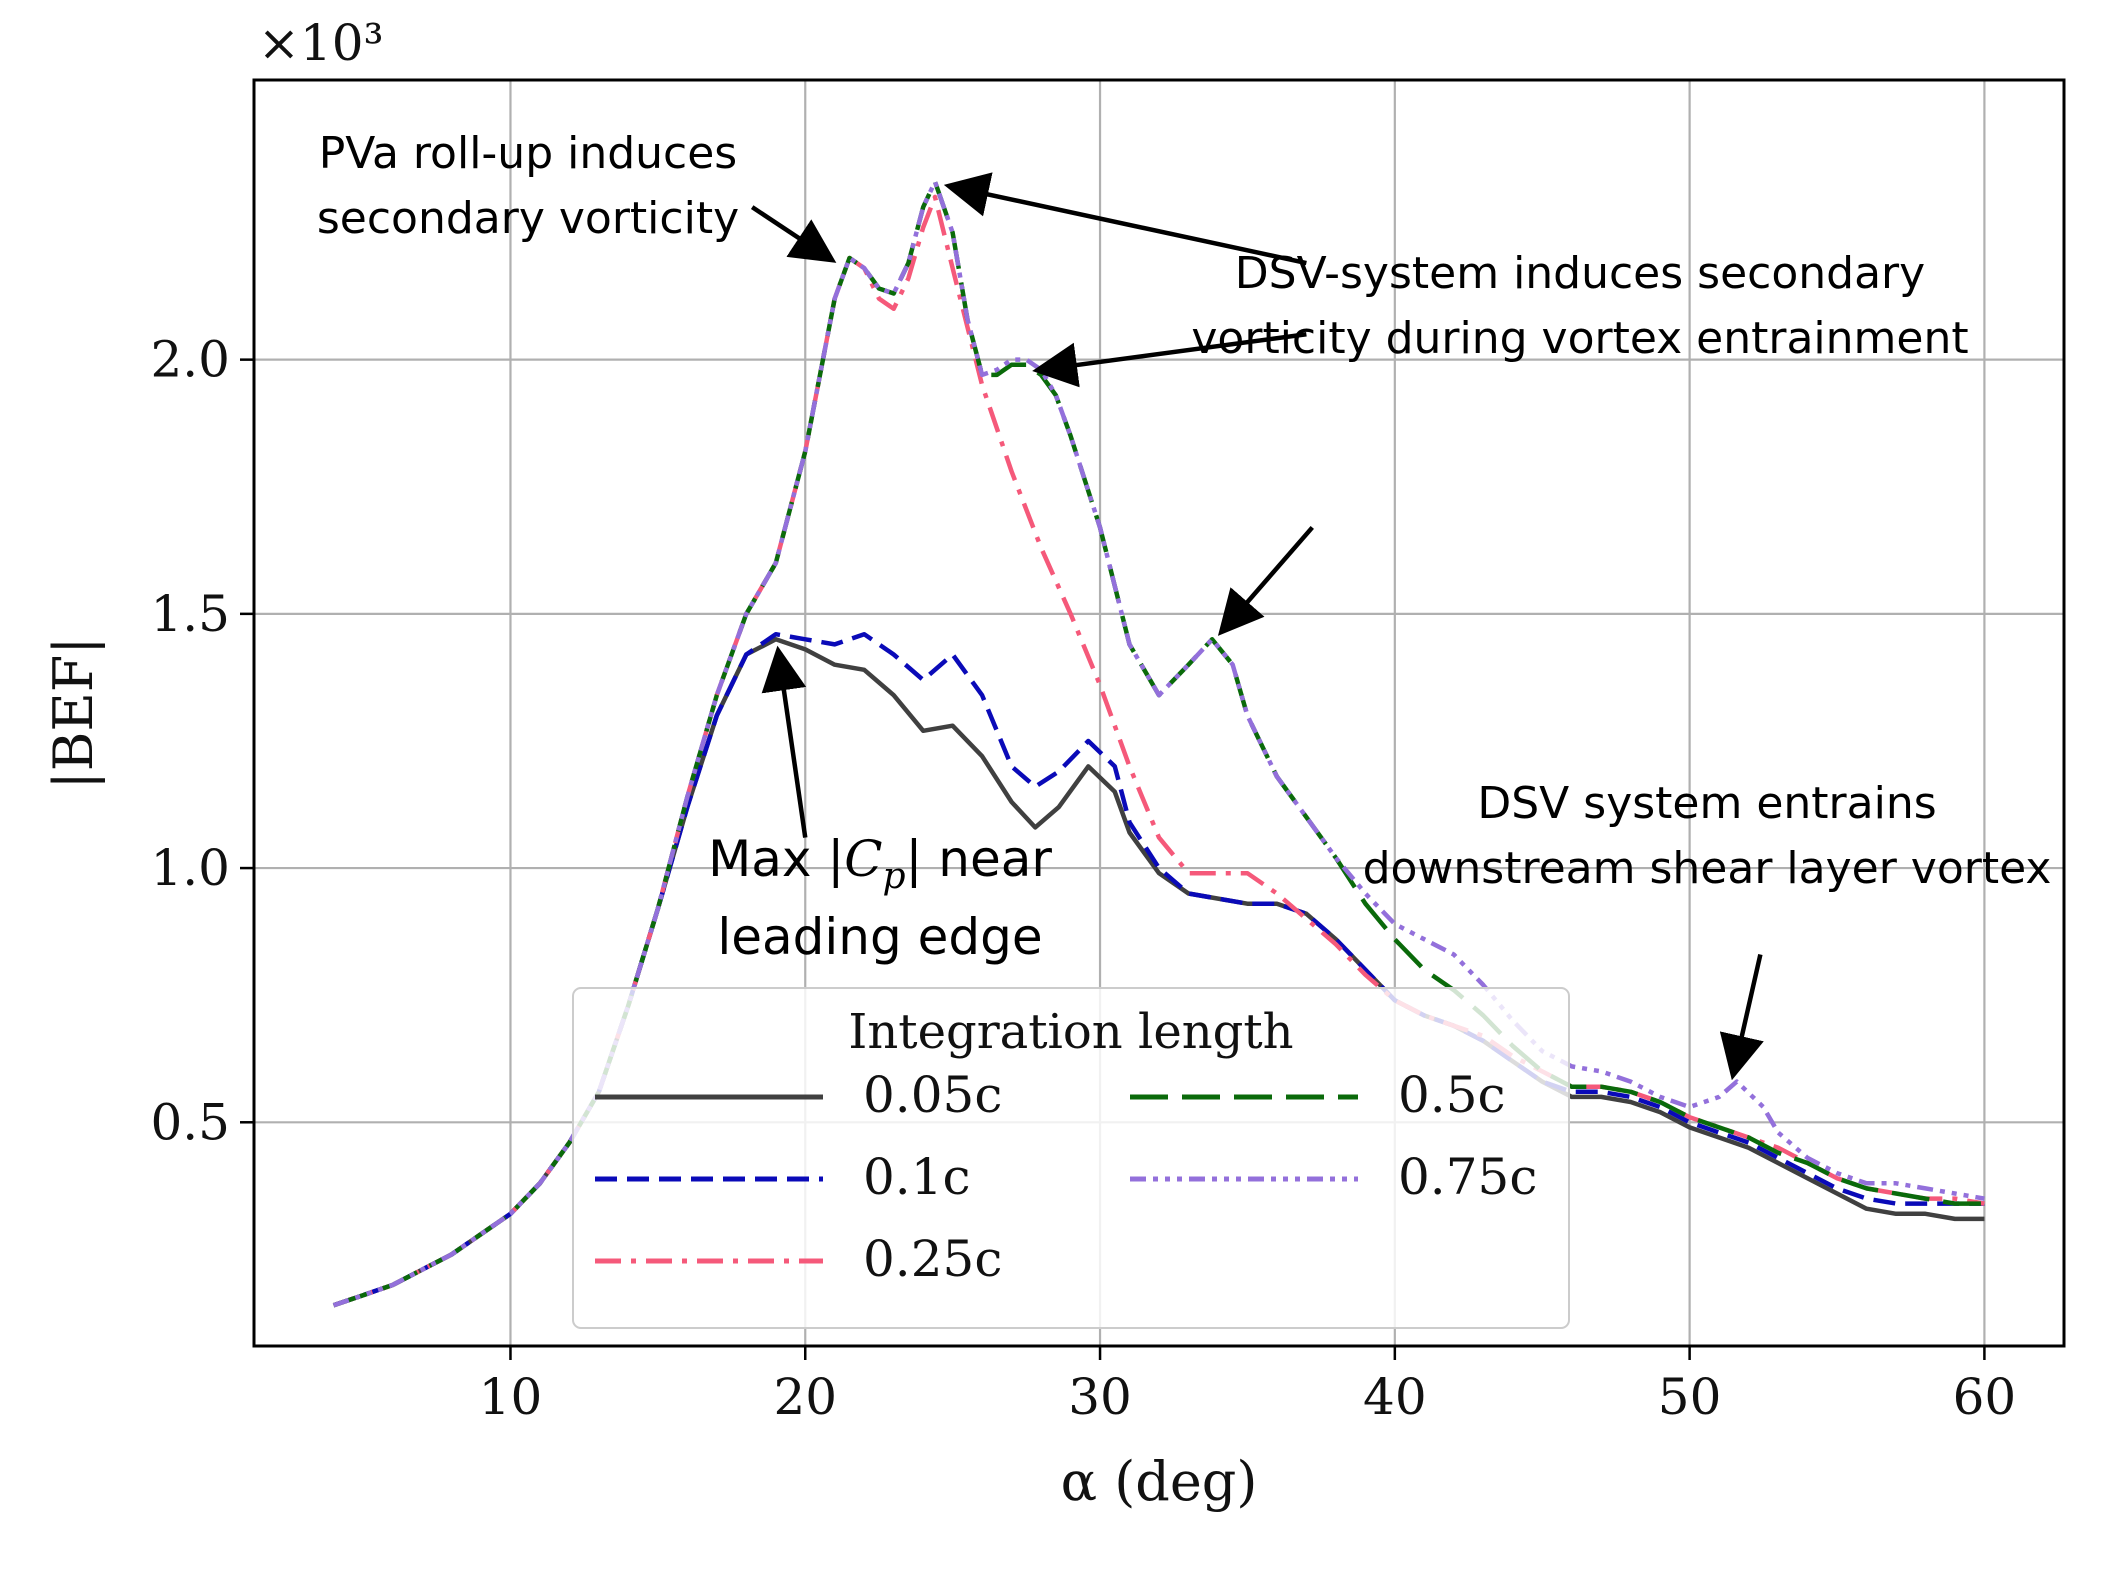 The width and height of the screenshot is (2112, 1584). What do you see at coordinates (1985, 1397) in the screenshot?
I see `x-tick-label: 60` at bounding box center [1985, 1397].